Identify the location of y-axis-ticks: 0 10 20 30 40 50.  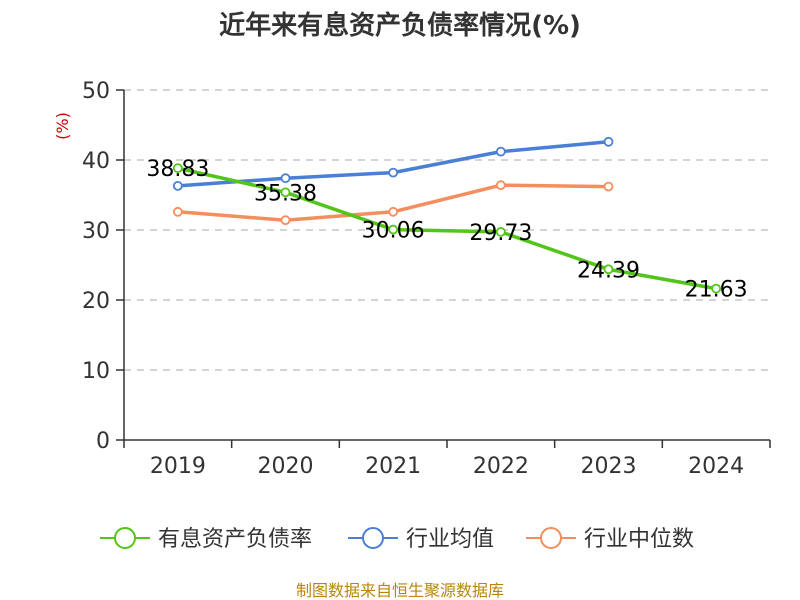
(103, 266).